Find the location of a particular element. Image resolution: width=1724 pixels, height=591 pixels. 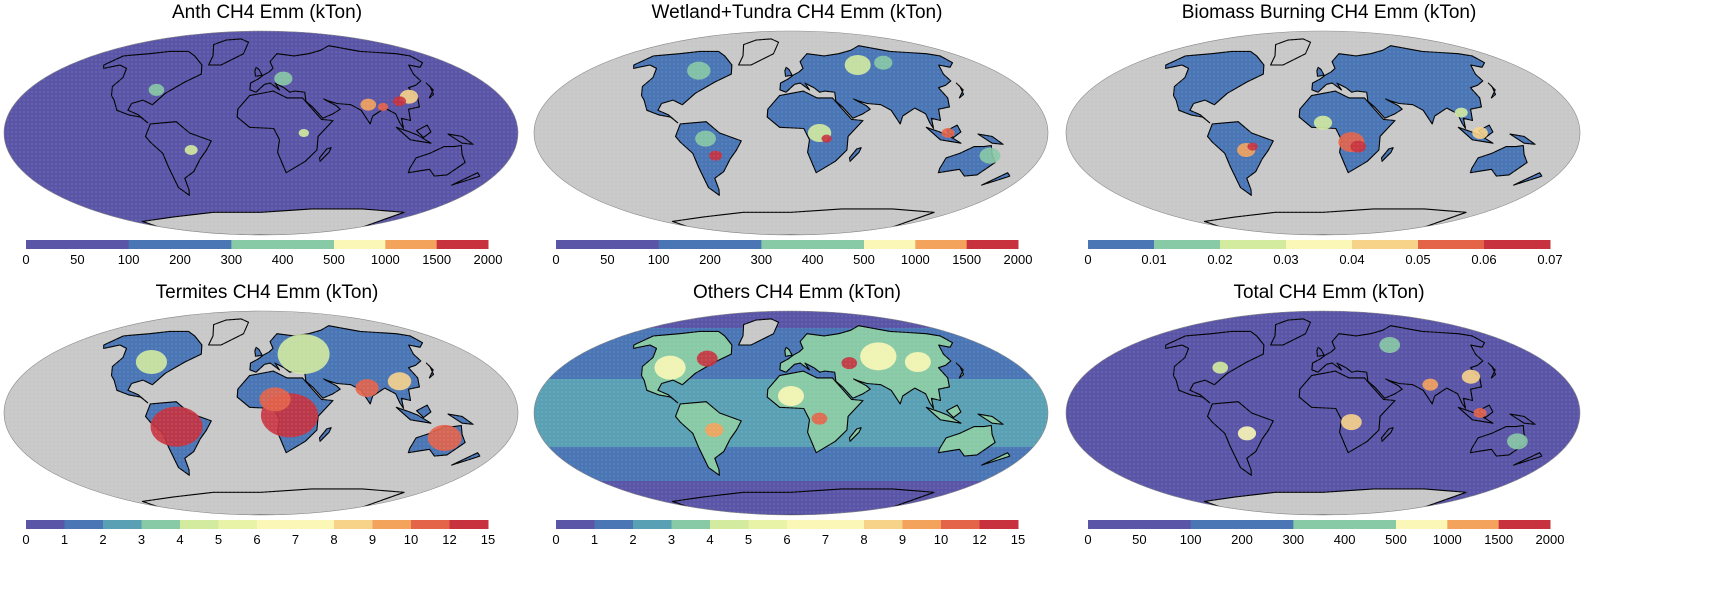

colorbar-tick-label: 12 is located at coordinates (449, 539).